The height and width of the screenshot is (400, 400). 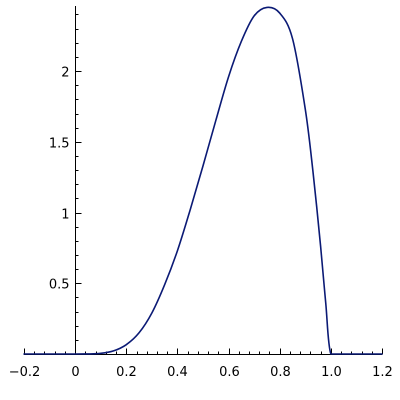 What do you see at coordinates (25, 372) in the screenshot?
I see `x-tick-label: −0.2` at bounding box center [25, 372].